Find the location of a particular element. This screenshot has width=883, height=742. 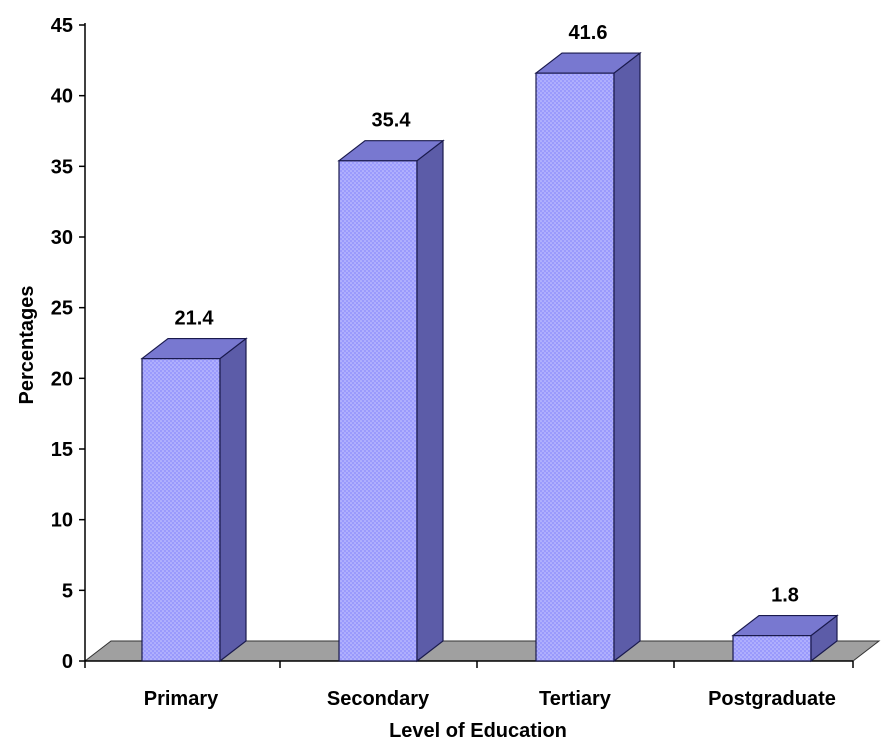

y-tick-label: 45 is located at coordinates (62, 26).